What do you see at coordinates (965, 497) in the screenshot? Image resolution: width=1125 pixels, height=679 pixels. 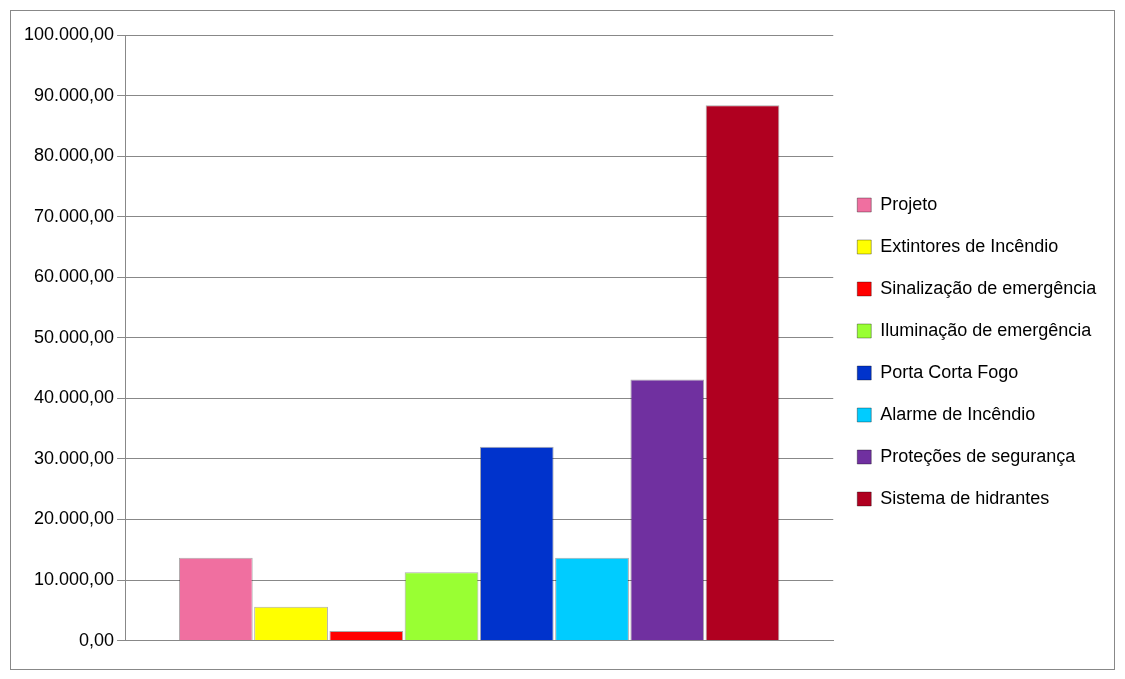 I see `legend-label: Sistema de hidrantes` at bounding box center [965, 497].